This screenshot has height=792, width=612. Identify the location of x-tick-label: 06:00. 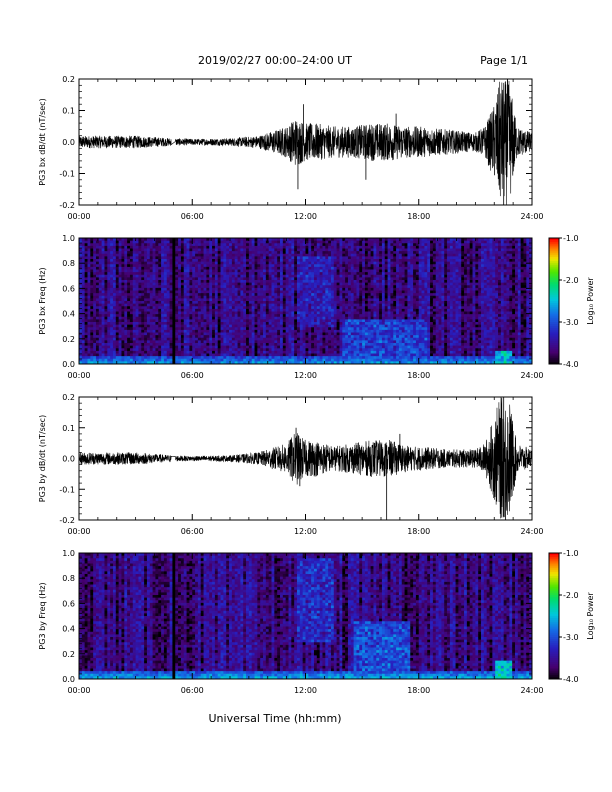
(192, 216).